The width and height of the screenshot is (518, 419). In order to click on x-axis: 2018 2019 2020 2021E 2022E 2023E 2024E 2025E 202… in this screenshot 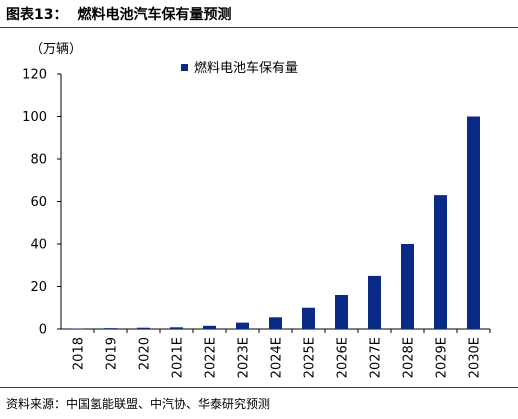, I will do `click(276, 353)`.